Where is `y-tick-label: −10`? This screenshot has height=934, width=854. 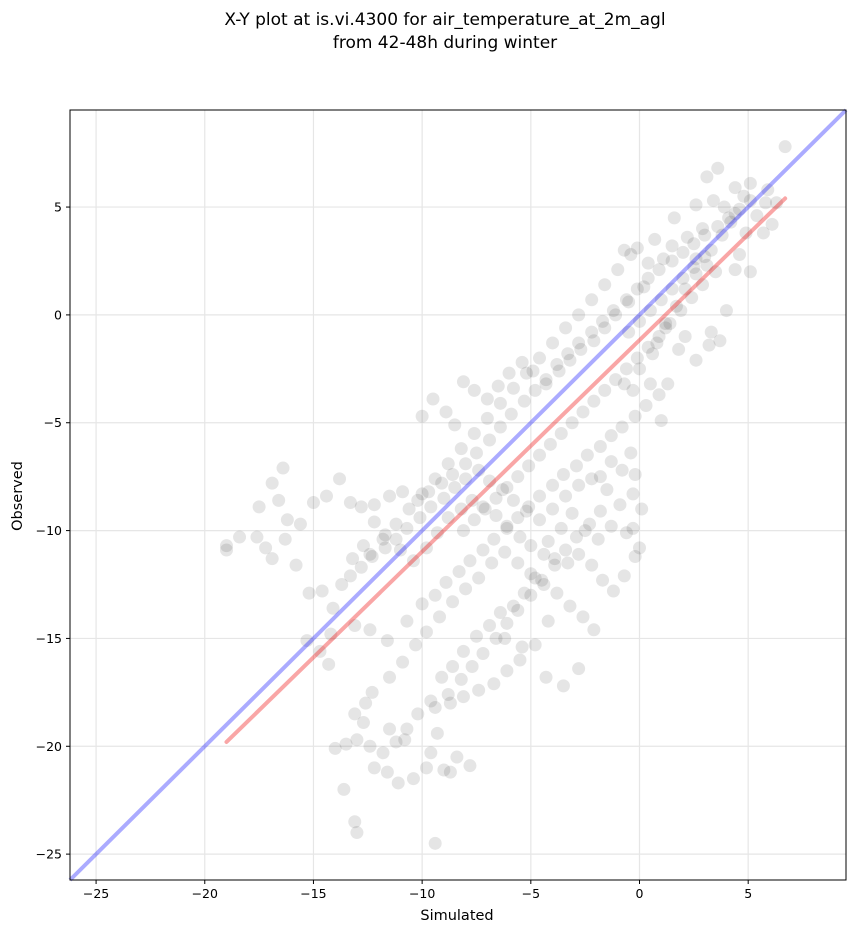 y-tick-label: −10 is located at coordinates (49, 530).